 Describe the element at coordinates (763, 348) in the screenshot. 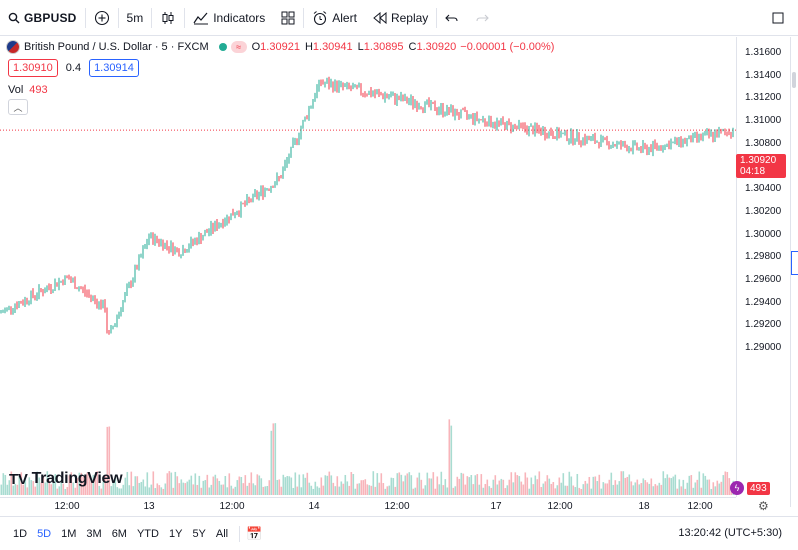

I see `price-tick: 1.29000` at that location.